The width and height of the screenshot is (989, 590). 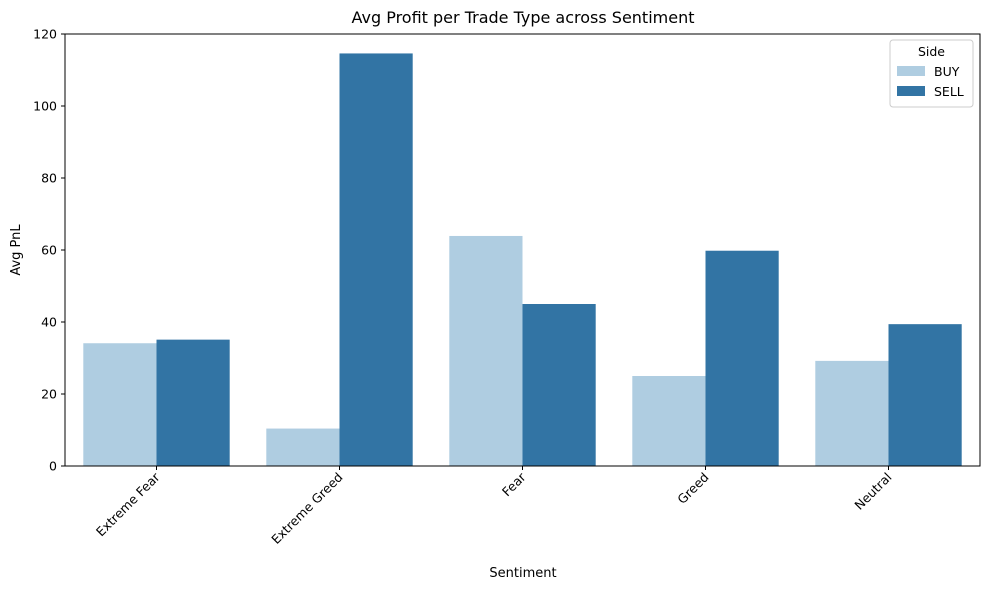 I want to click on x-axis-label: Sentiment, so click(x=522, y=573).